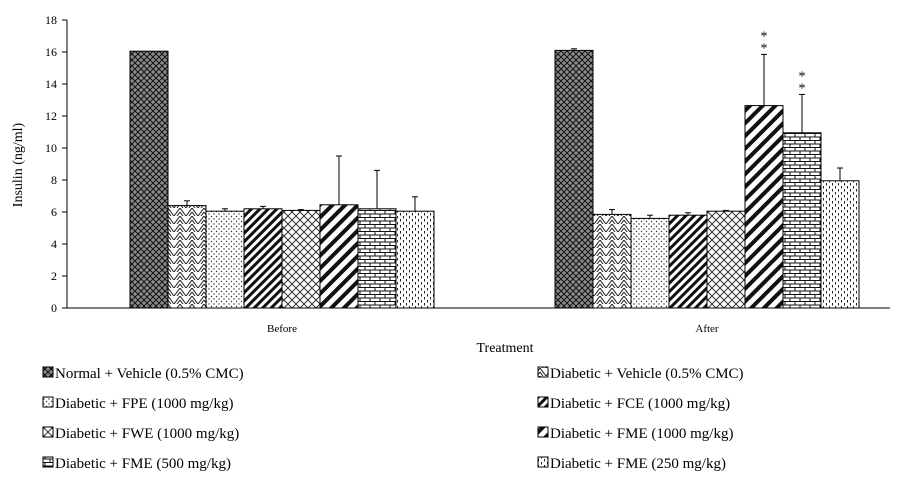  What do you see at coordinates (149, 374) in the screenshot?
I see `legend-label: Normal + Vehicle (0.5% CMC)` at bounding box center [149, 374].